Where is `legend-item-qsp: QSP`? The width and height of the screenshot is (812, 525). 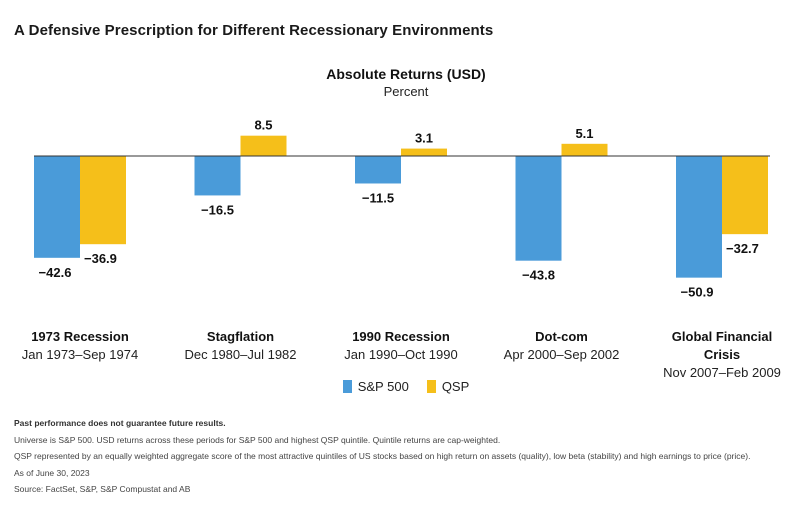
legend-item-qsp: QSP is located at coordinates (448, 386).